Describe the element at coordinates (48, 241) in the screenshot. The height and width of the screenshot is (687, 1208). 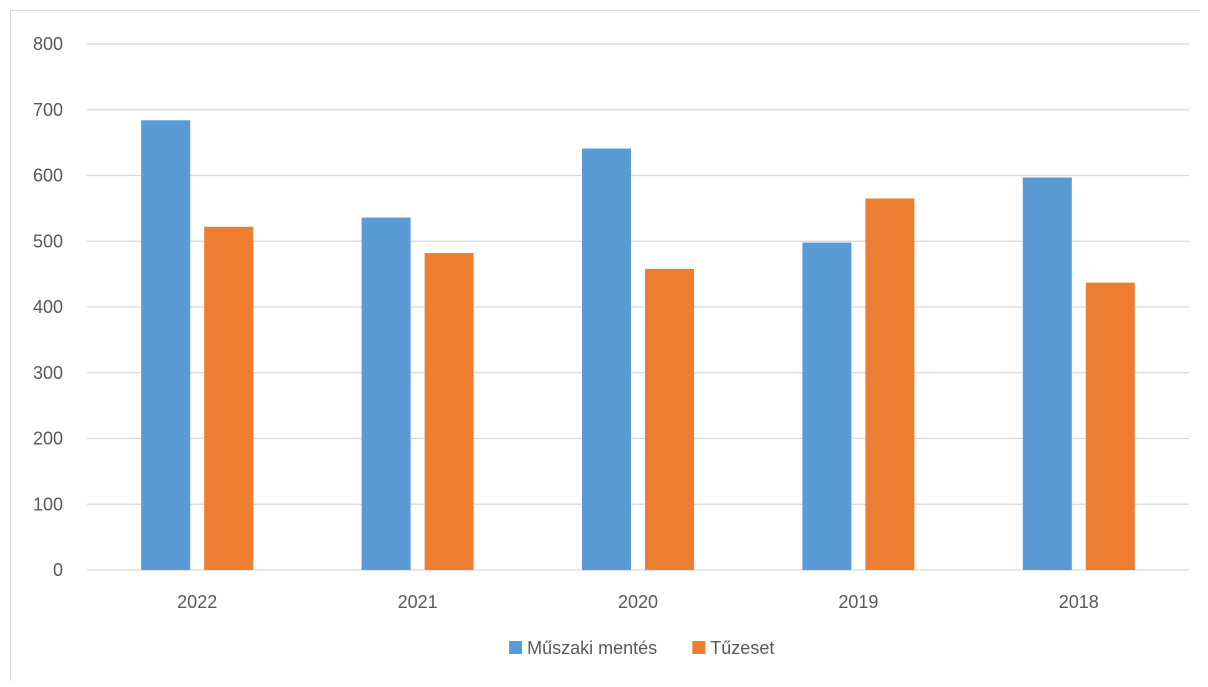
I see `y-tick-label-500: 500` at that location.